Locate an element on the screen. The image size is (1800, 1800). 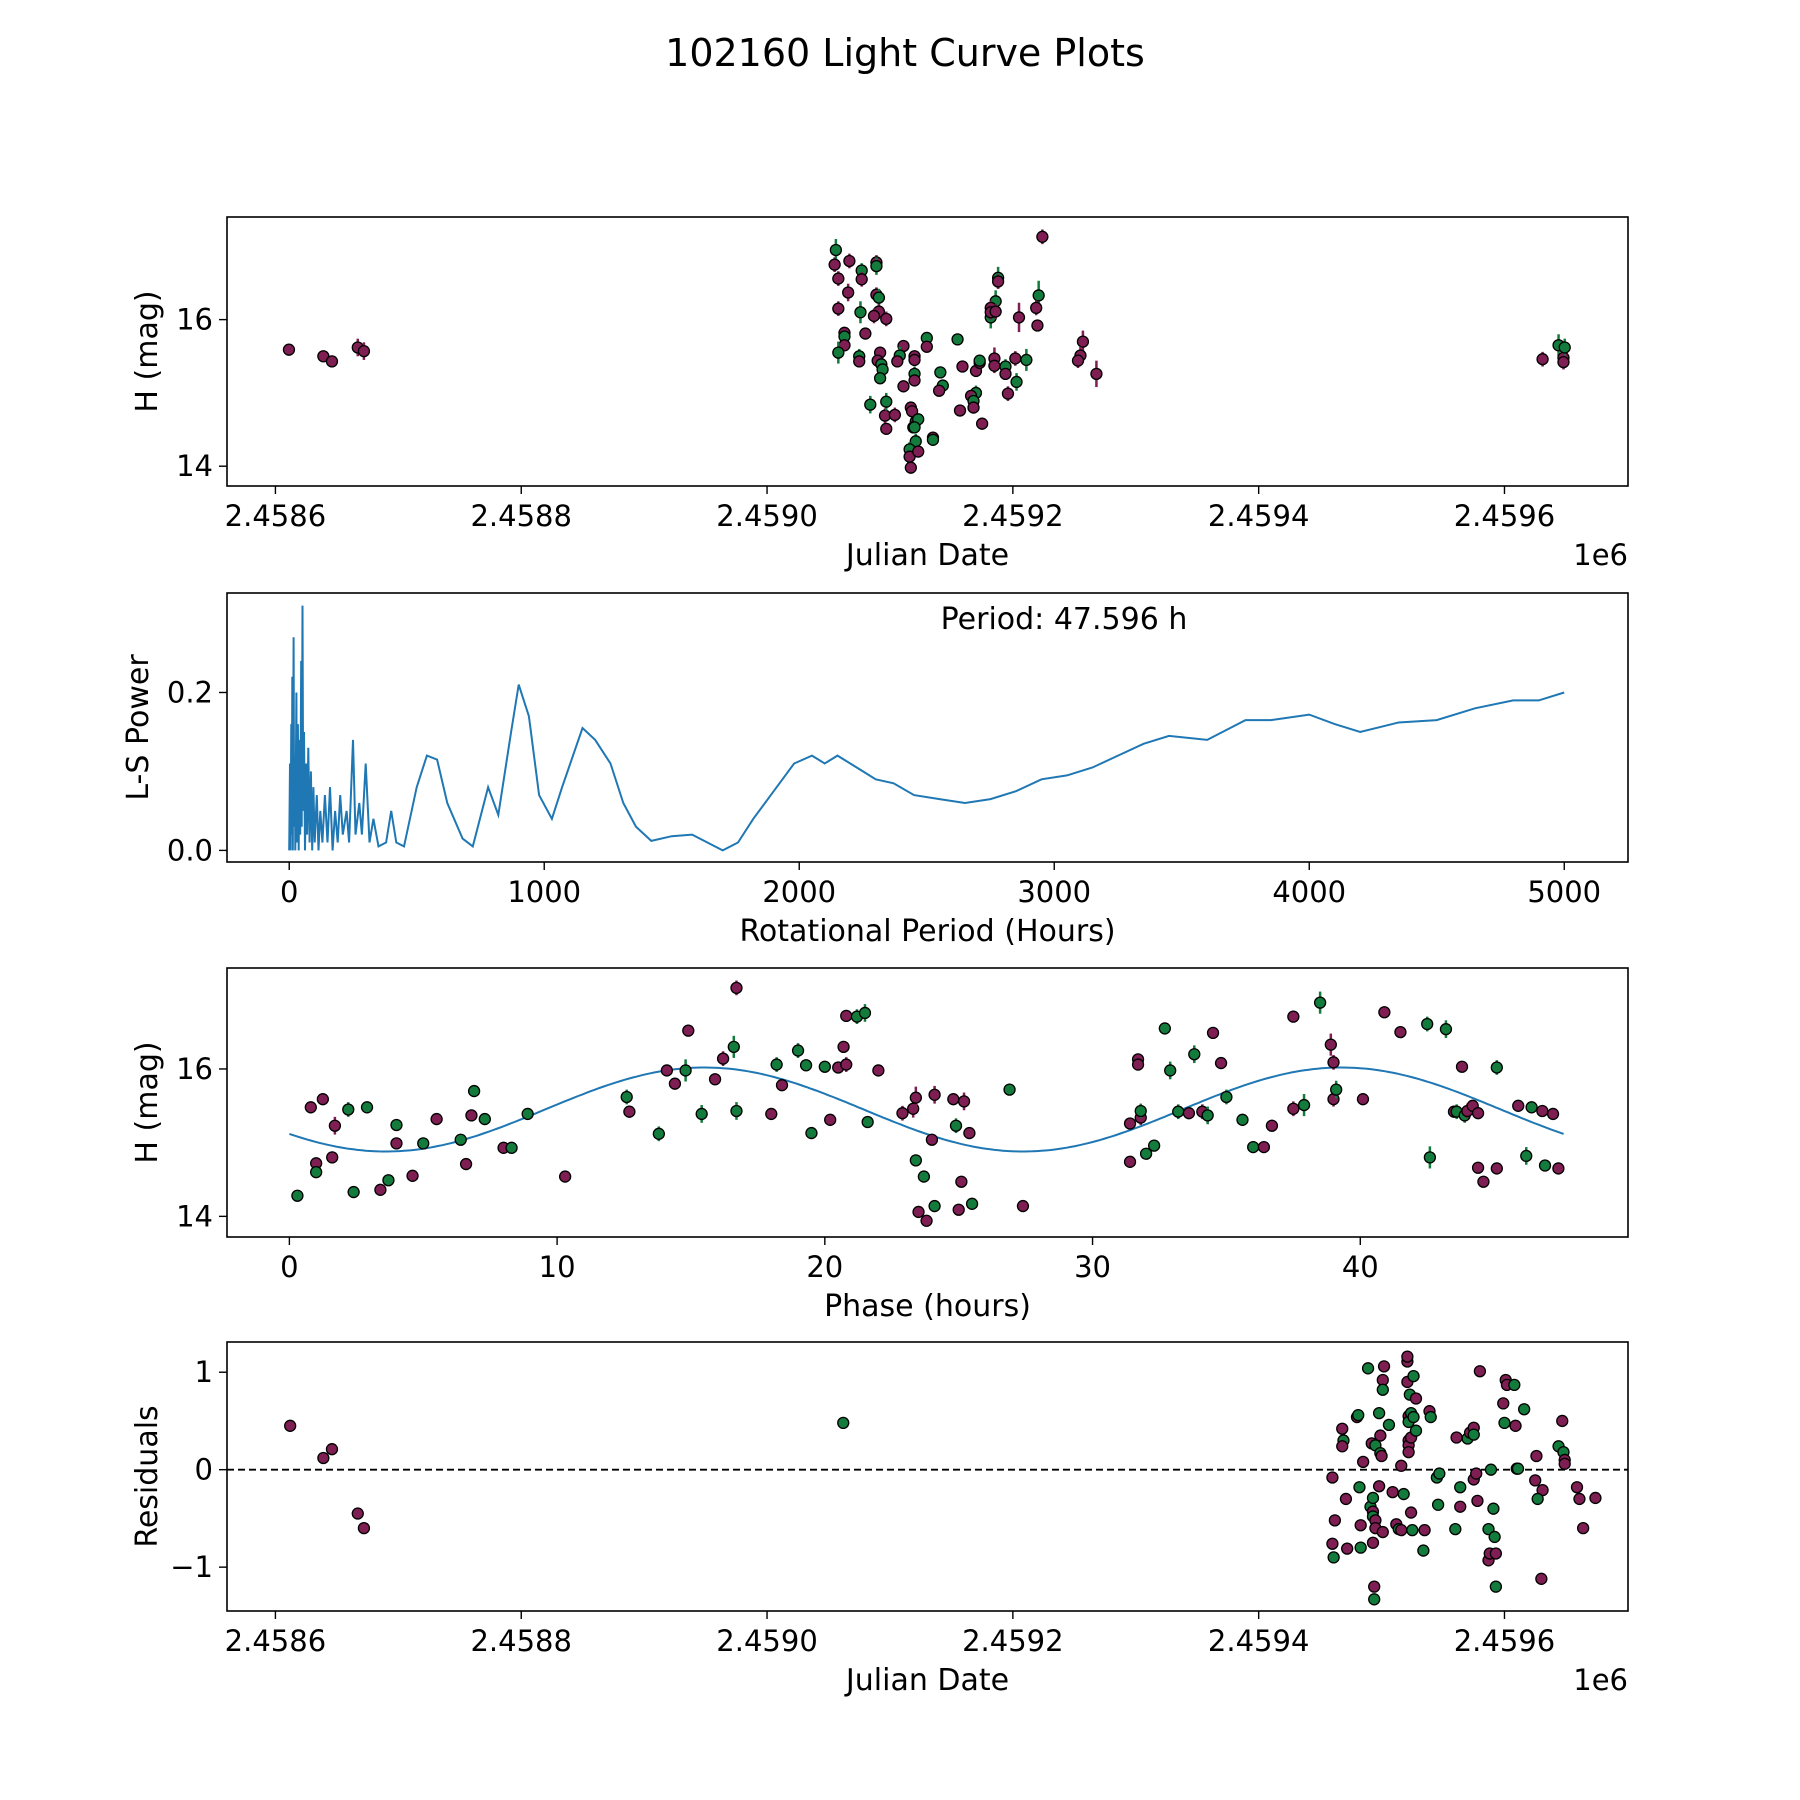
x-axis-label: Julian Date is located at coordinates (926, 555).